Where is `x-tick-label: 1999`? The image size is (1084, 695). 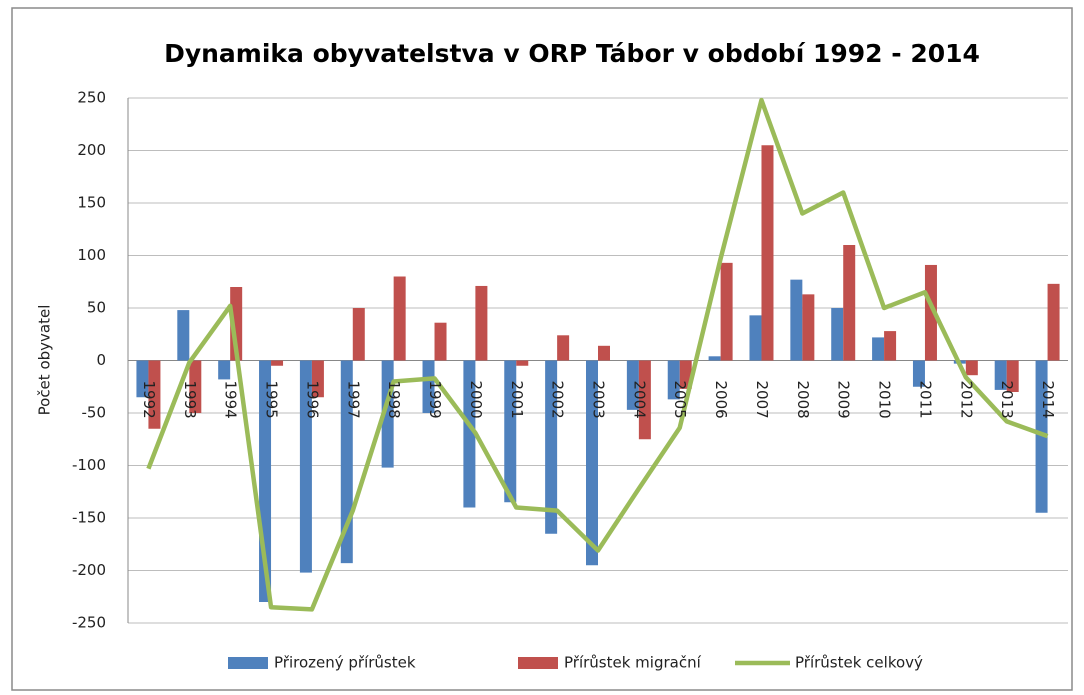
x-tick-label: 1999 is located at coordinates (435, 400).